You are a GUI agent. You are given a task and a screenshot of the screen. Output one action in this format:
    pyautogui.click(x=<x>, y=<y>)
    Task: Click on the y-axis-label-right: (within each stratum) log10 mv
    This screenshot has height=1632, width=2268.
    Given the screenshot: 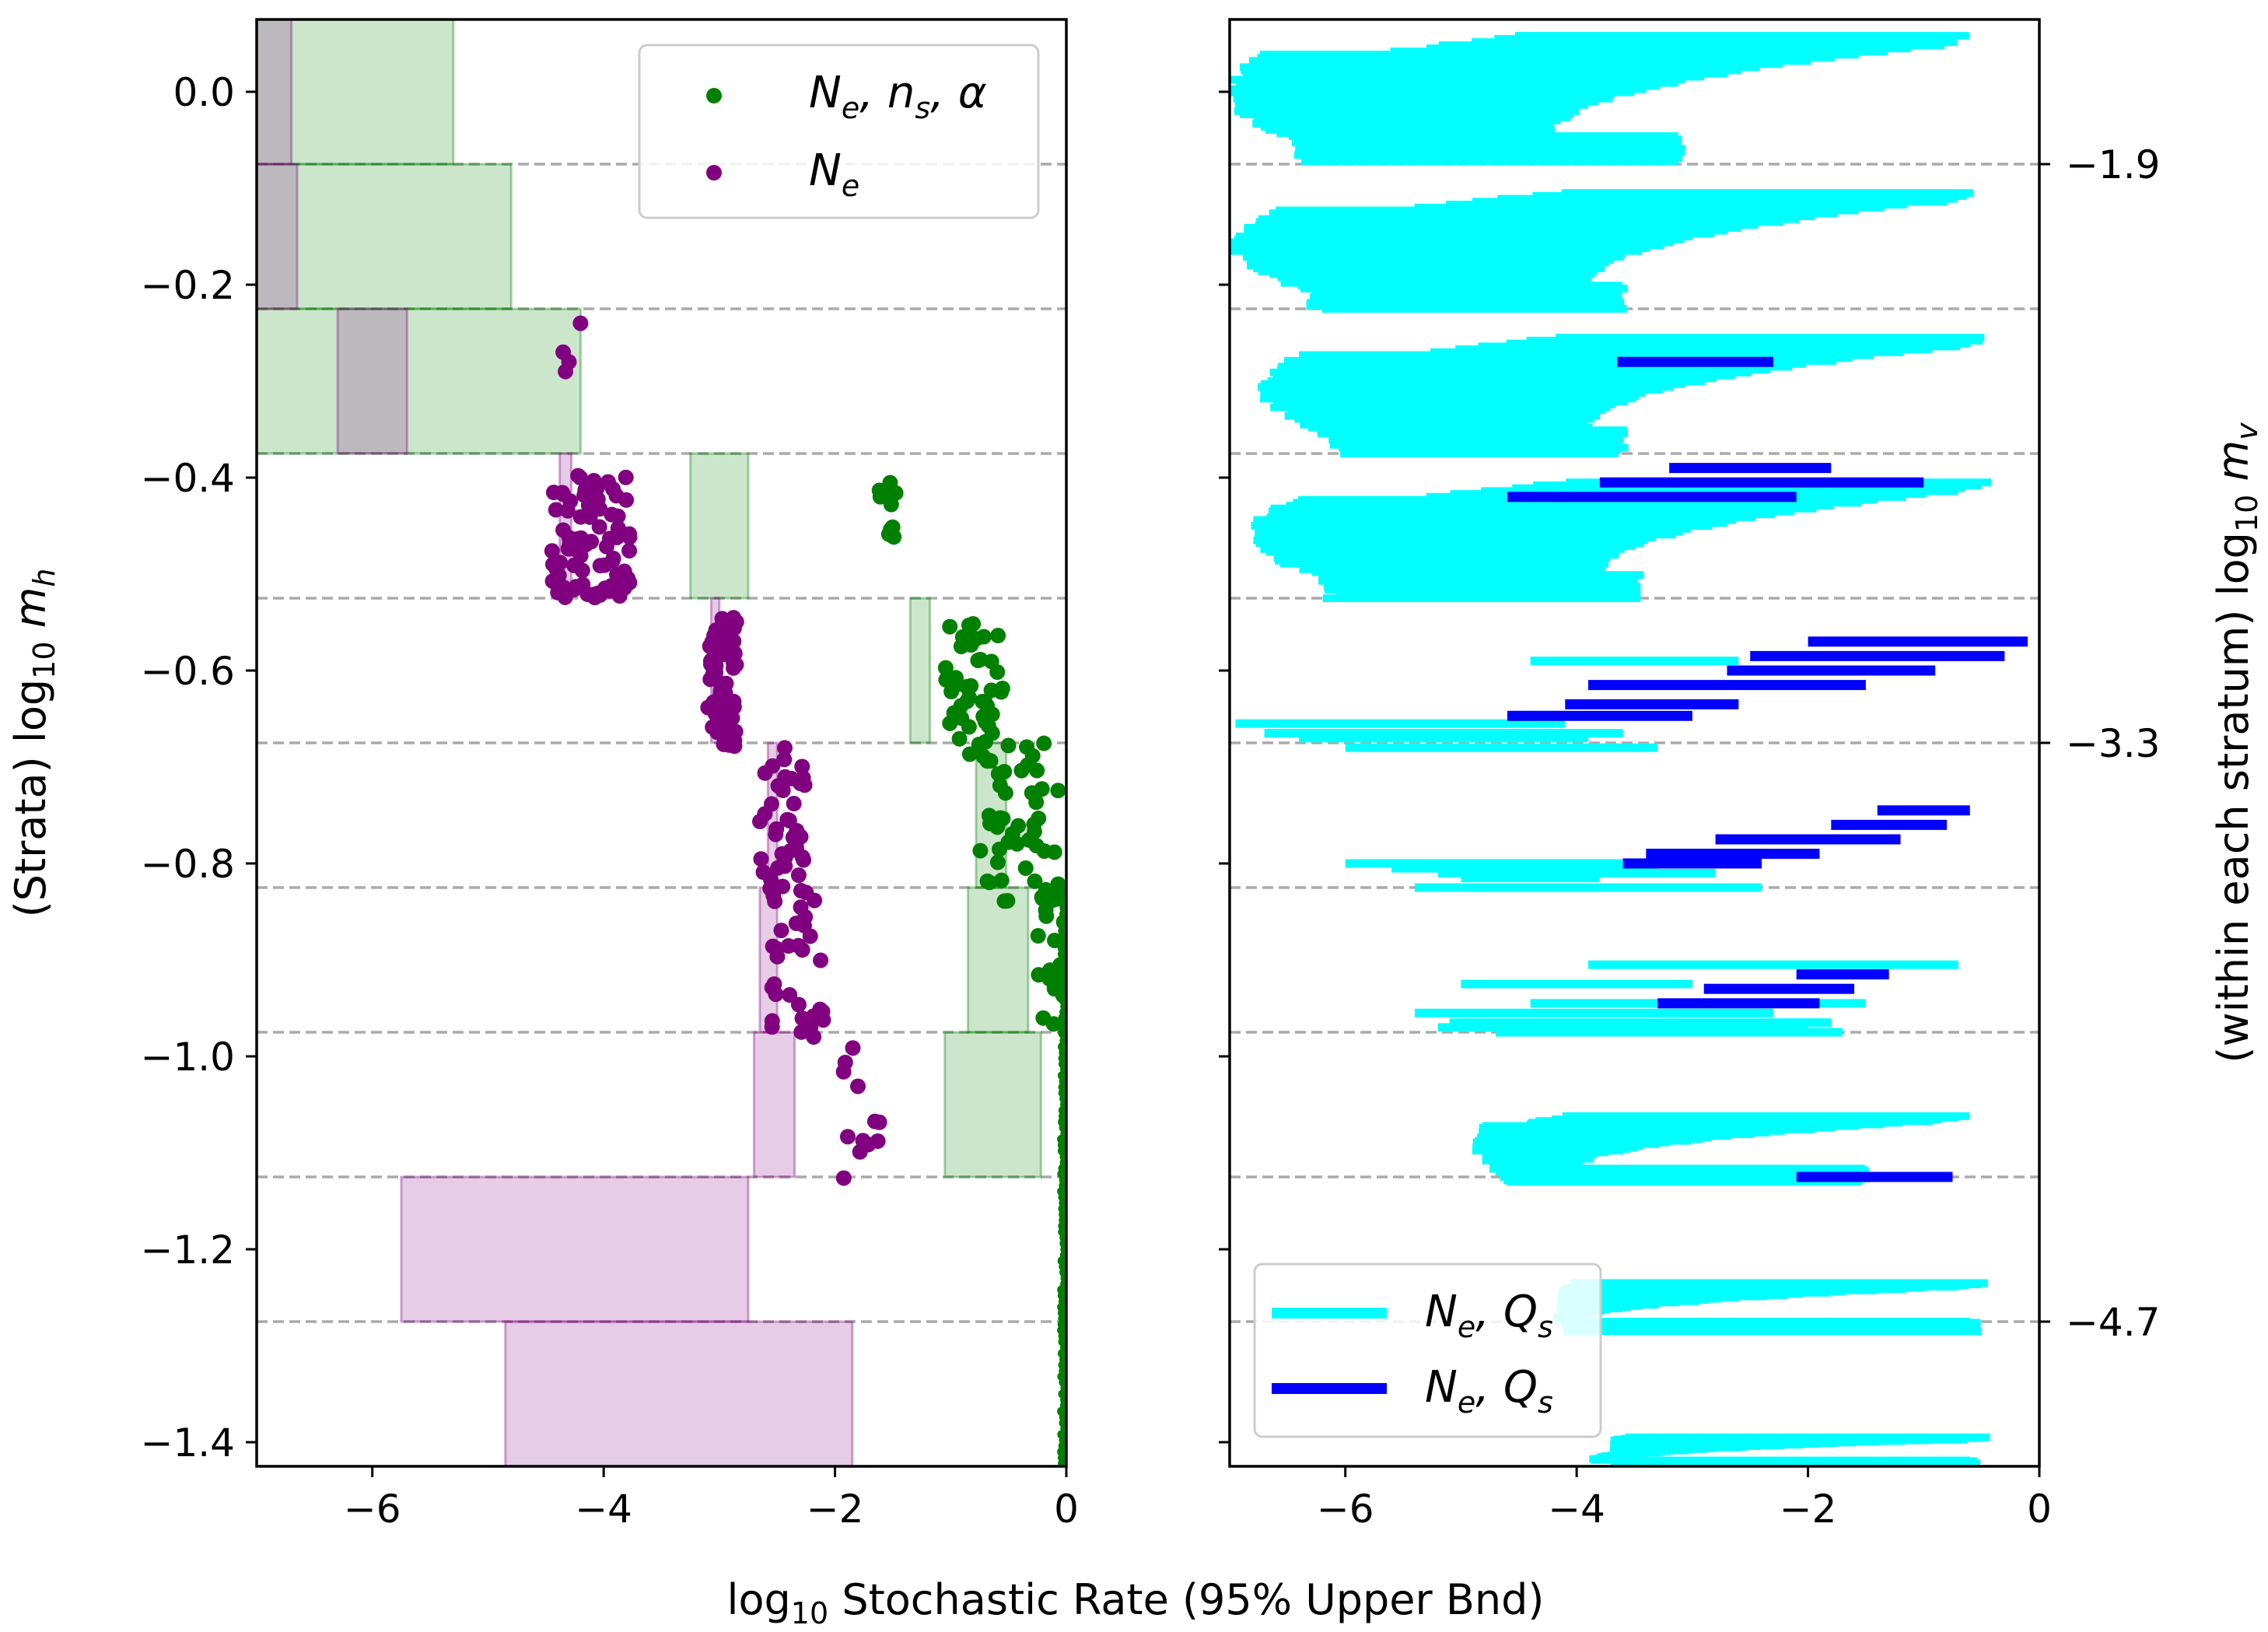 What is the action you would take?
    pyautogui.click(x=2236, y=742)
    